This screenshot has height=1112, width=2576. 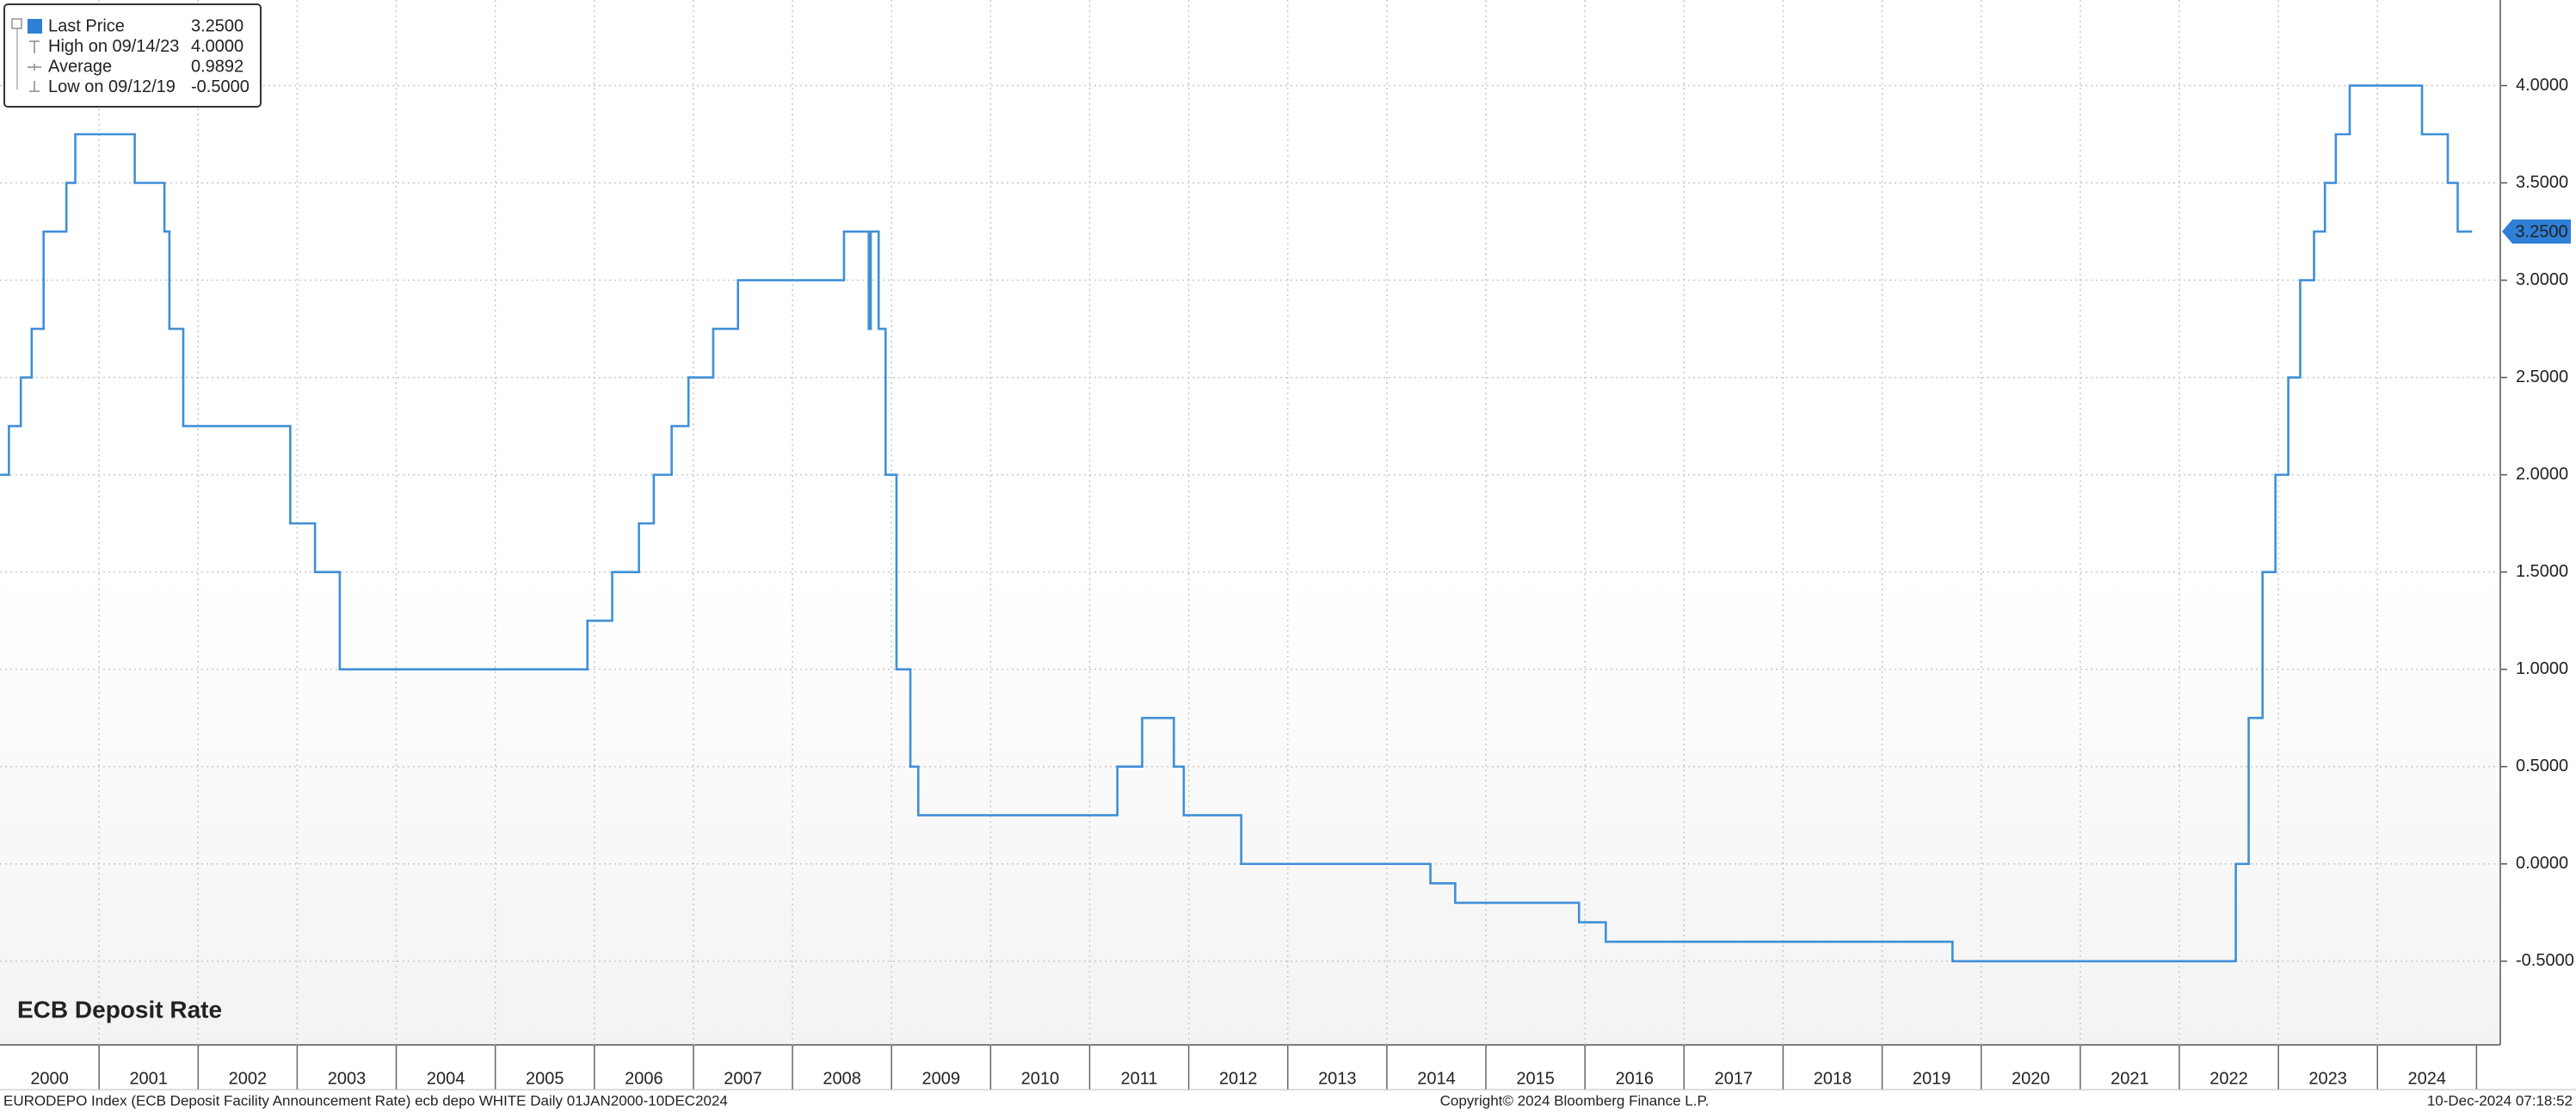 I want to click on y-tick-label: 3.0000, so click(x=2542, y=279).